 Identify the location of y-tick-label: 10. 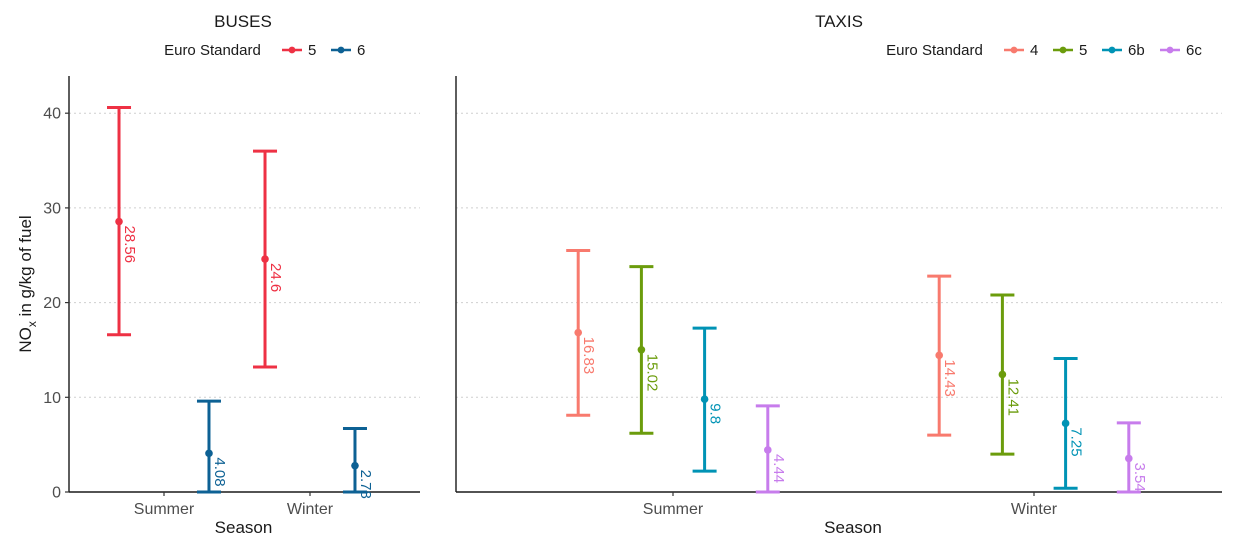
(52, 398).